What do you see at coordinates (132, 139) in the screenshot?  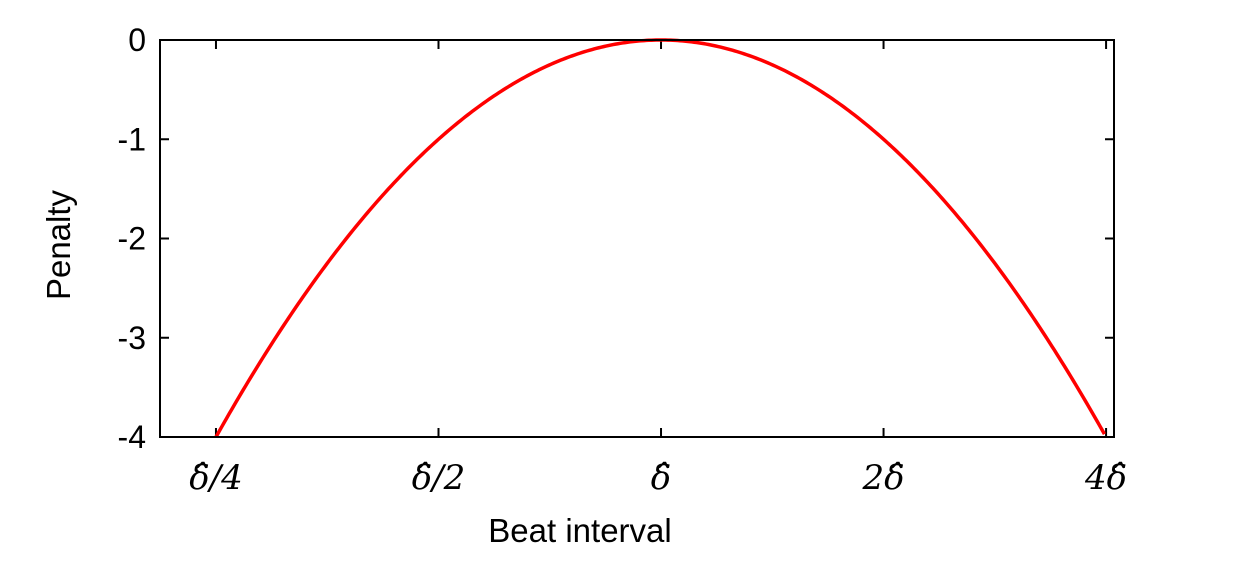 I see `y-tick-label-1: -1` at bounding box center [132, 139].